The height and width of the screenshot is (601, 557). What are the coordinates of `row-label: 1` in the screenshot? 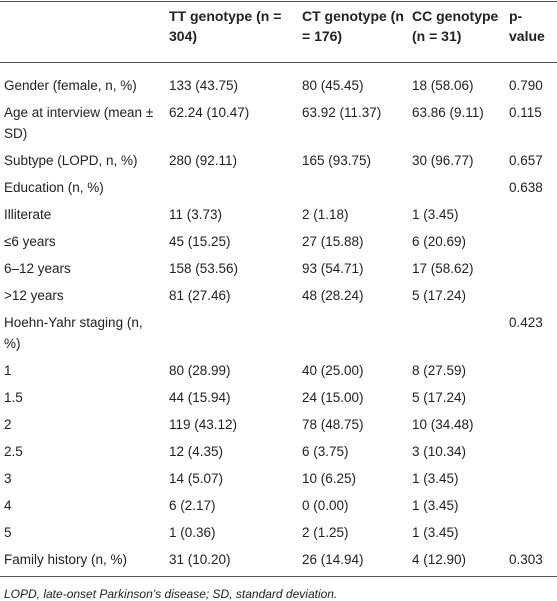 It's located at (8, 370).